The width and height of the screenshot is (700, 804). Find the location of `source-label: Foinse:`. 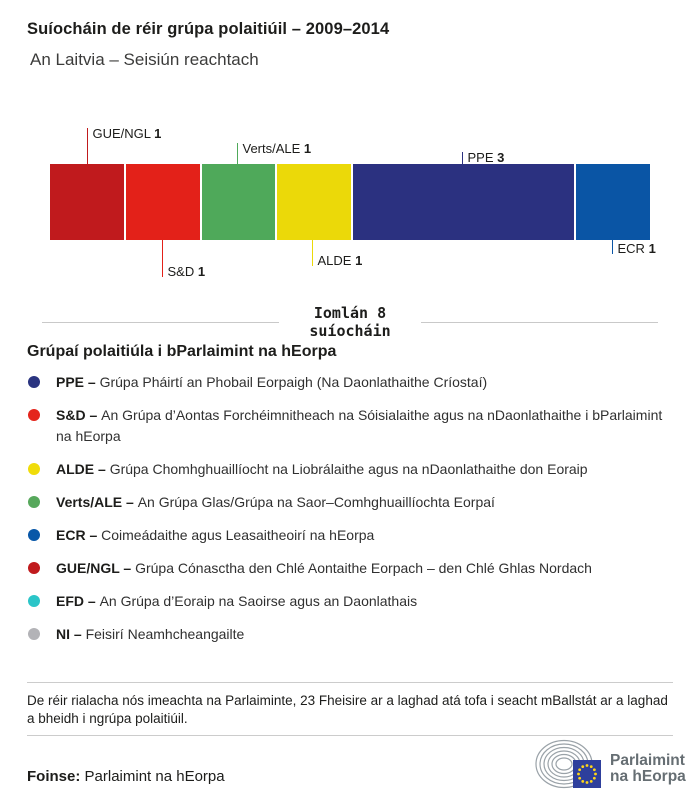

source-label: Foinse: is located at coordinates (54, 776).